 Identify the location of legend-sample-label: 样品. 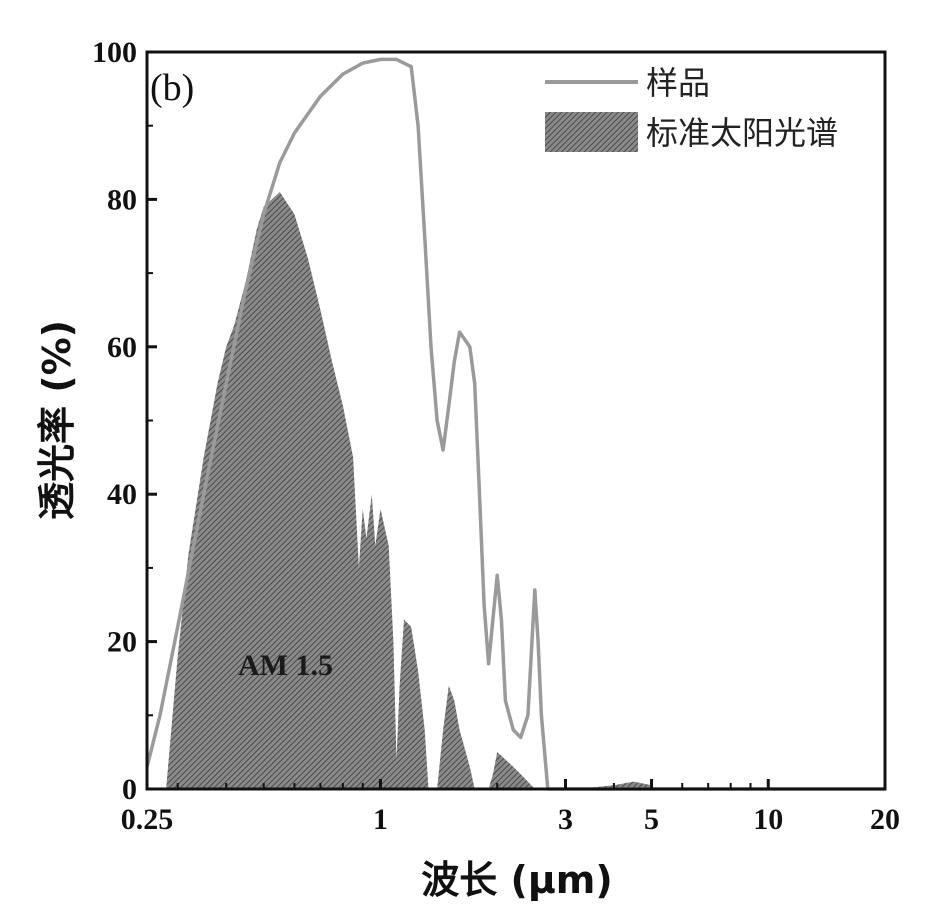
(678, 83).